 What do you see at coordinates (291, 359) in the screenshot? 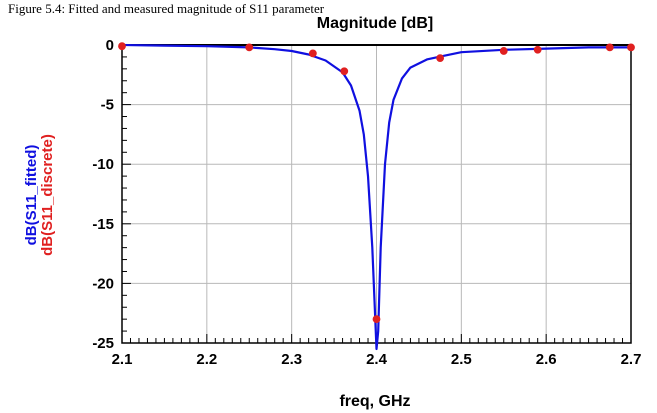
I see `x-tick-label: 2.3` at bounding box center [291, 359].